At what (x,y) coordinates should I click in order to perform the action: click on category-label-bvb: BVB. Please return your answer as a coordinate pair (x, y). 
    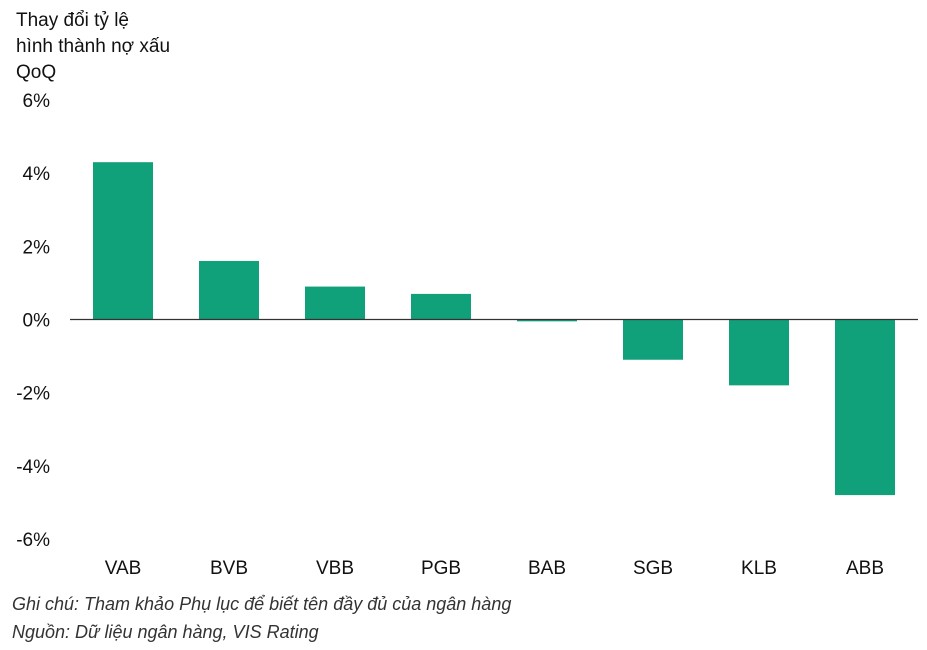
    Looking at the image, I should click on (229, 568).